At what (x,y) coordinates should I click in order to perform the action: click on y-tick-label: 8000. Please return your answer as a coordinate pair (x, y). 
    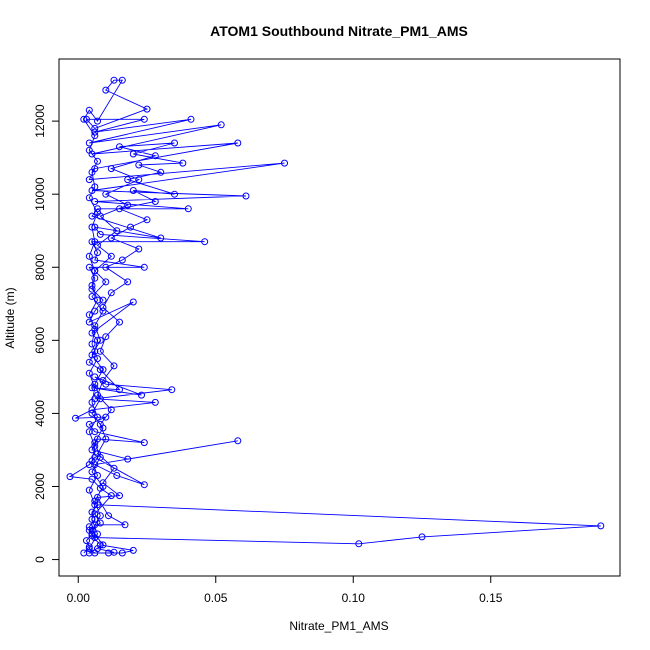
    Looking at the image, I should click on (40, 267).